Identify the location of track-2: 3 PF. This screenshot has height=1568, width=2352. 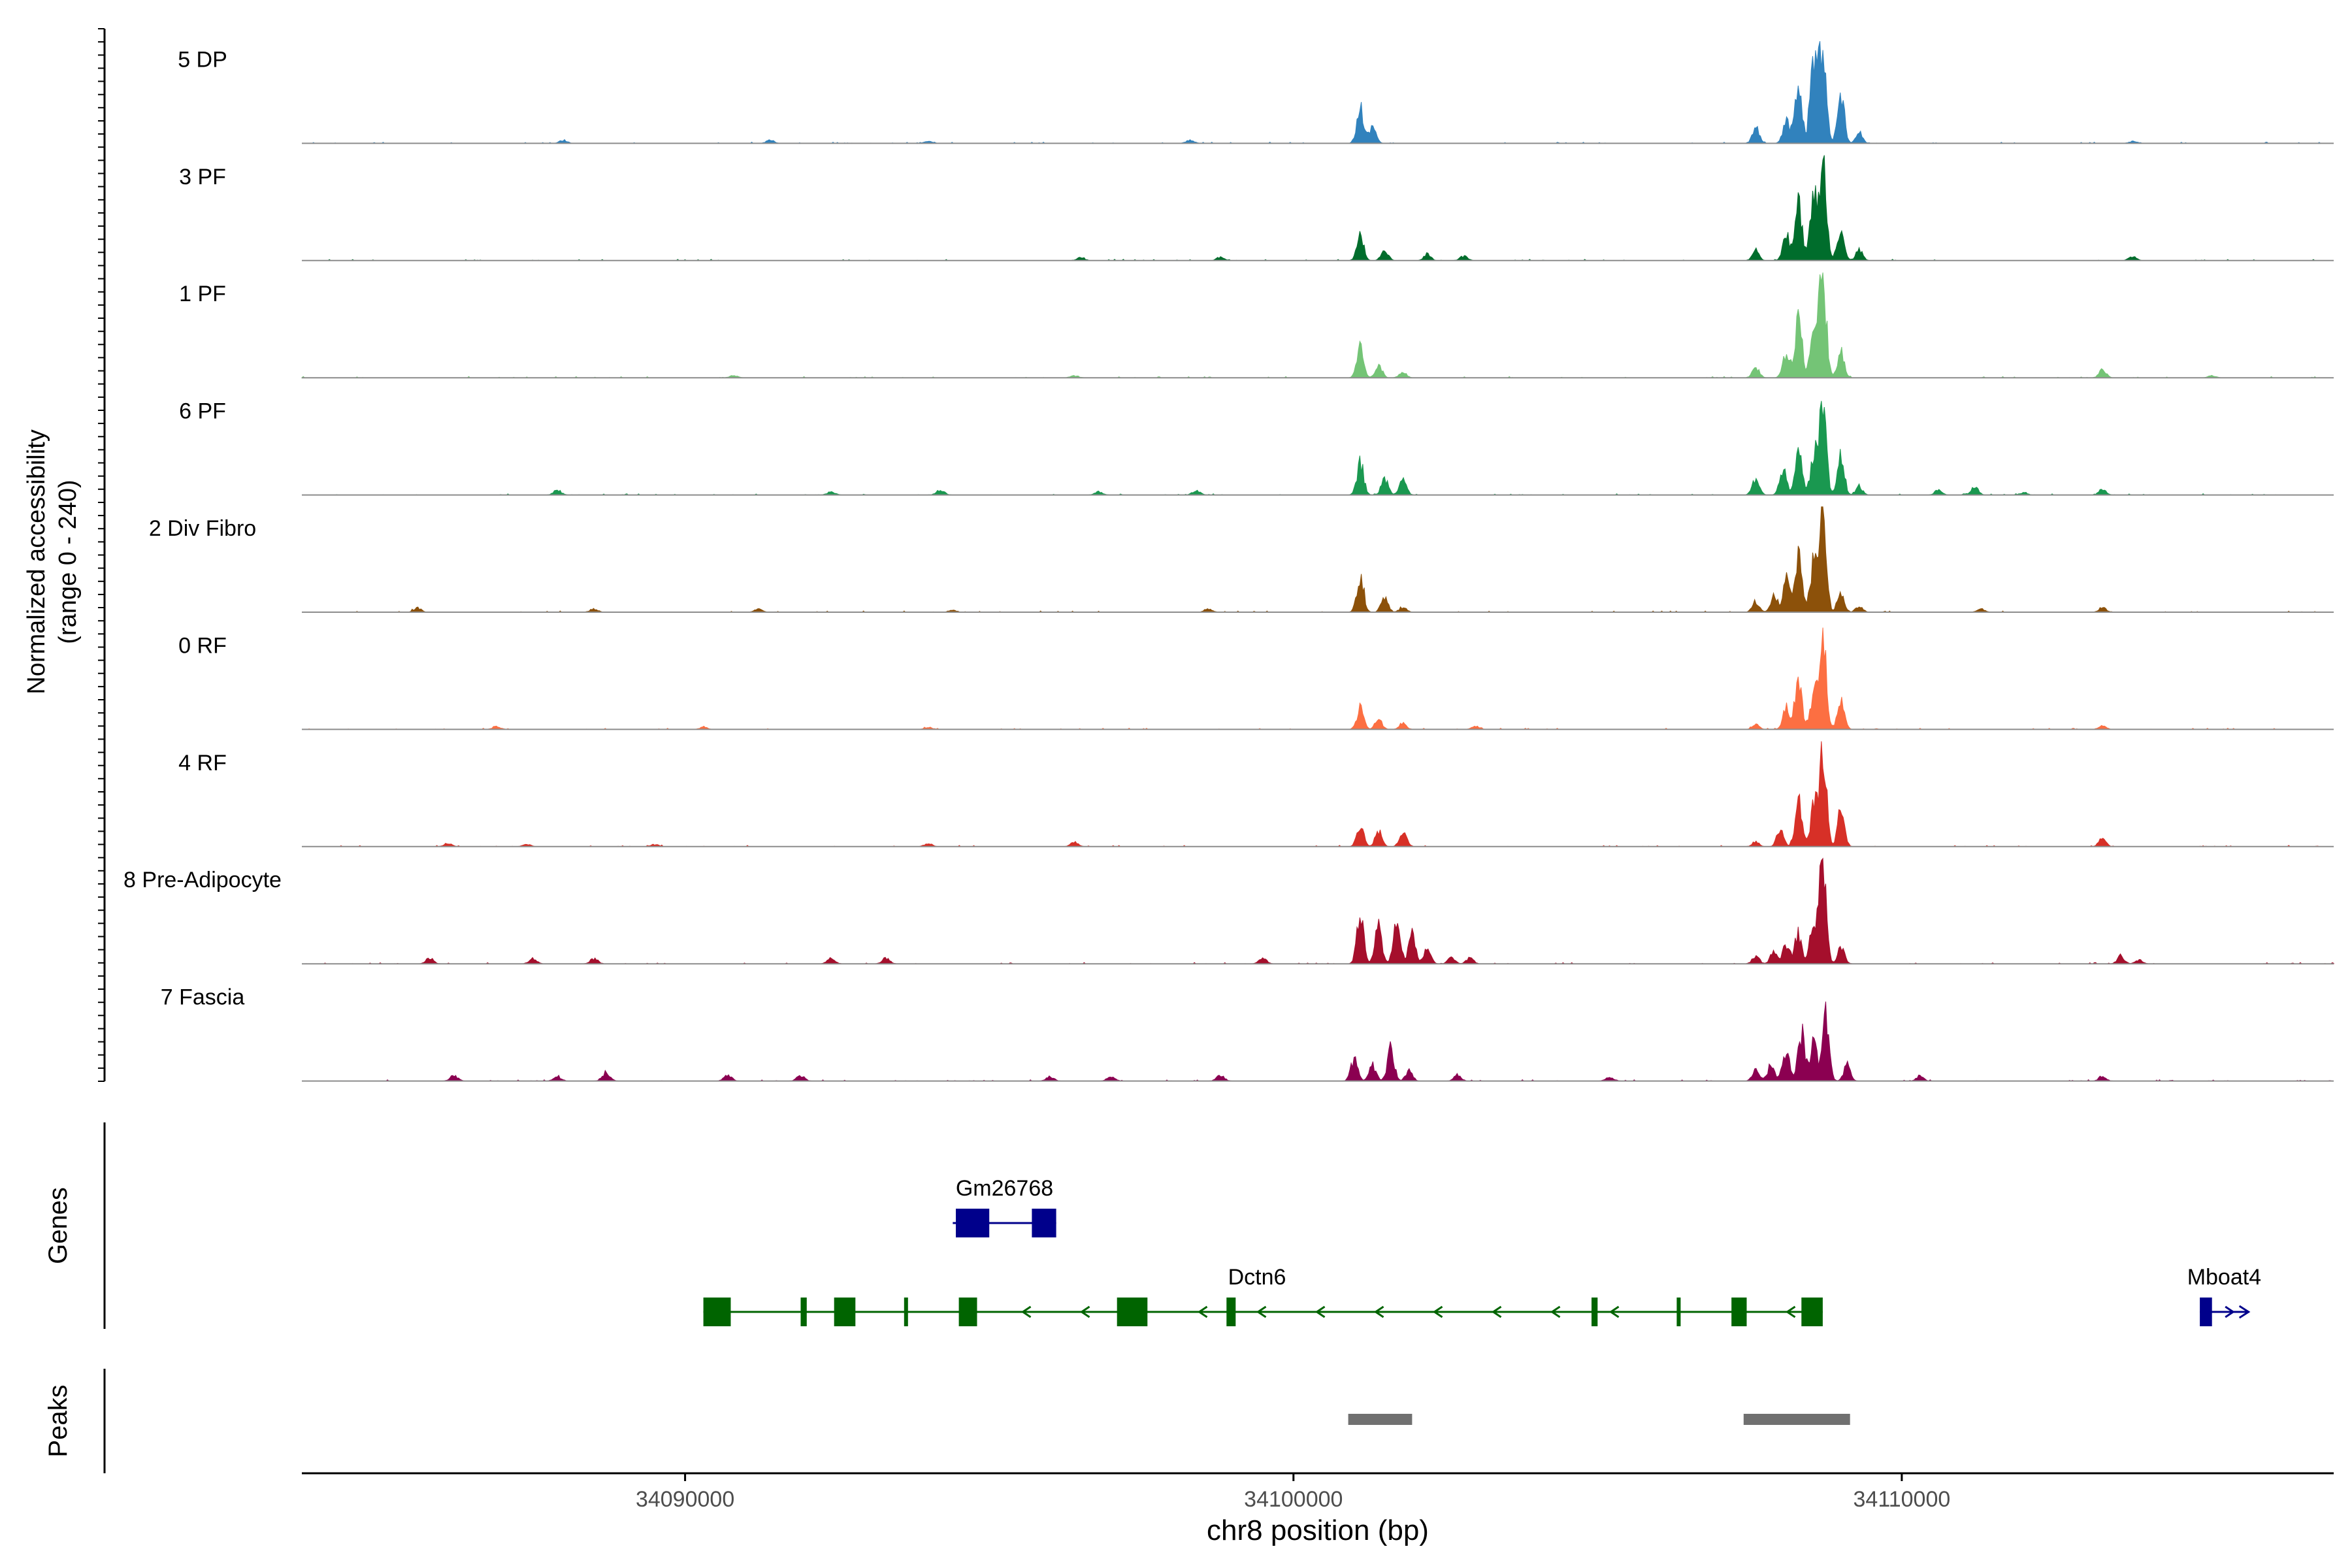
(1256, 208).